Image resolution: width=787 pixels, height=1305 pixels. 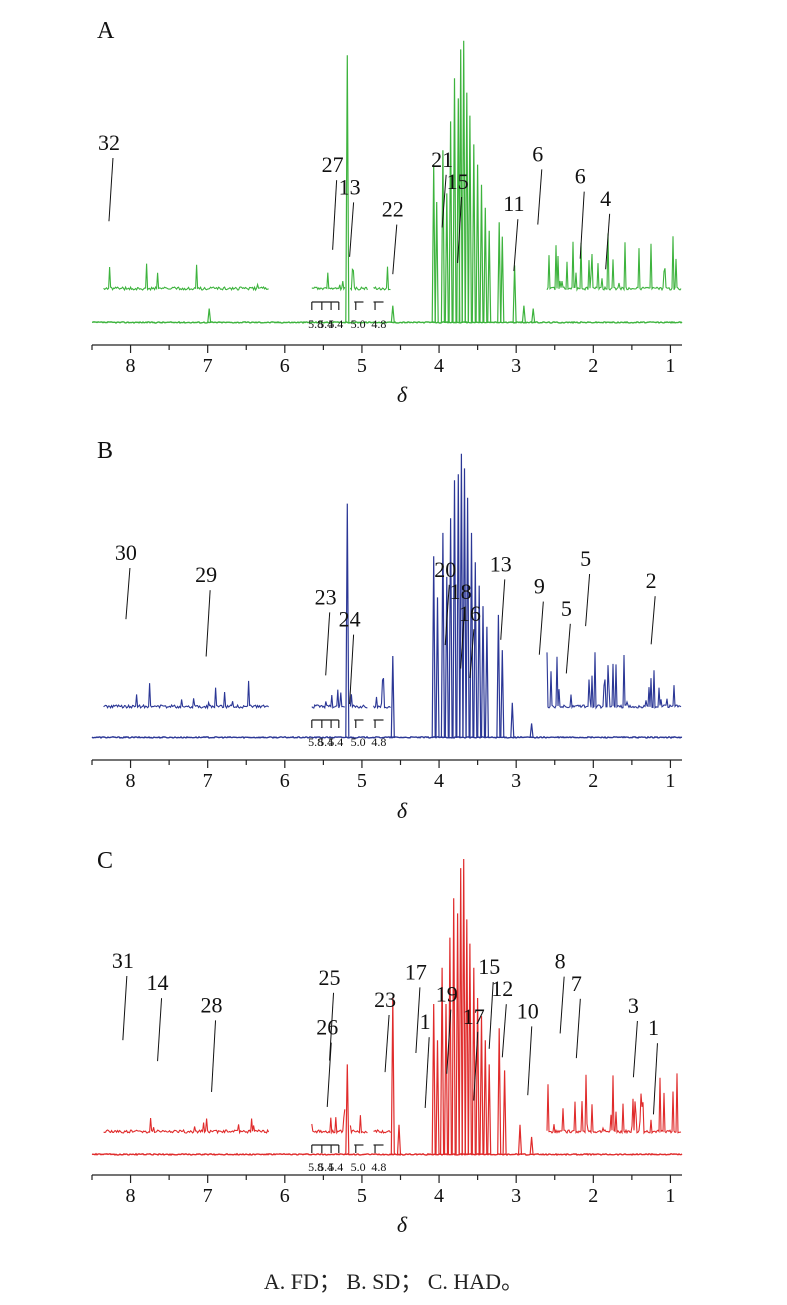 I want to click on peak-label: 1, so click(x=653, y=1027).